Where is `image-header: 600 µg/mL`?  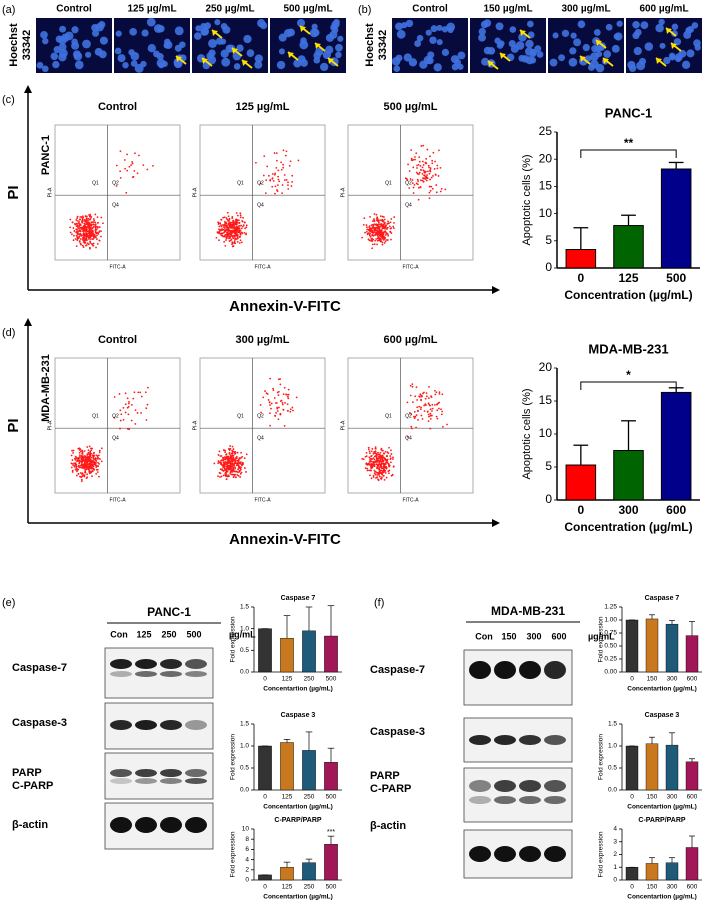
image-header: 600 µg/mL is located at coordinates (663, 9).